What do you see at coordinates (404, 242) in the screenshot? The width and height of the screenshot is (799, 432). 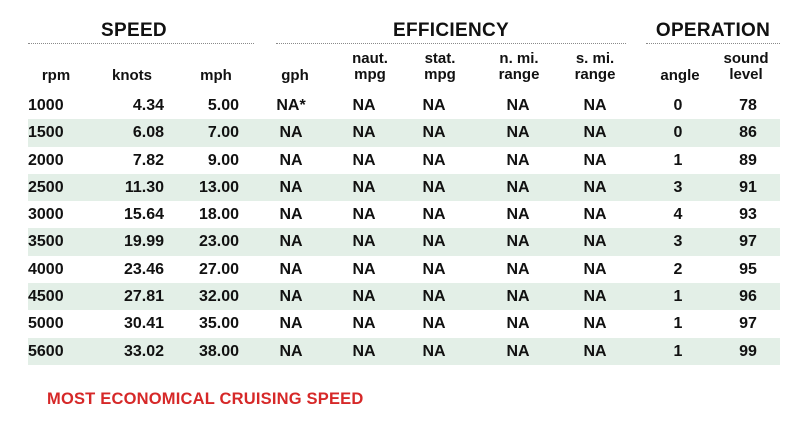 I see `table-row: 3500 19.99 23.00 NA NA NA NA NA 3 97` at bounding box center [404, 242].